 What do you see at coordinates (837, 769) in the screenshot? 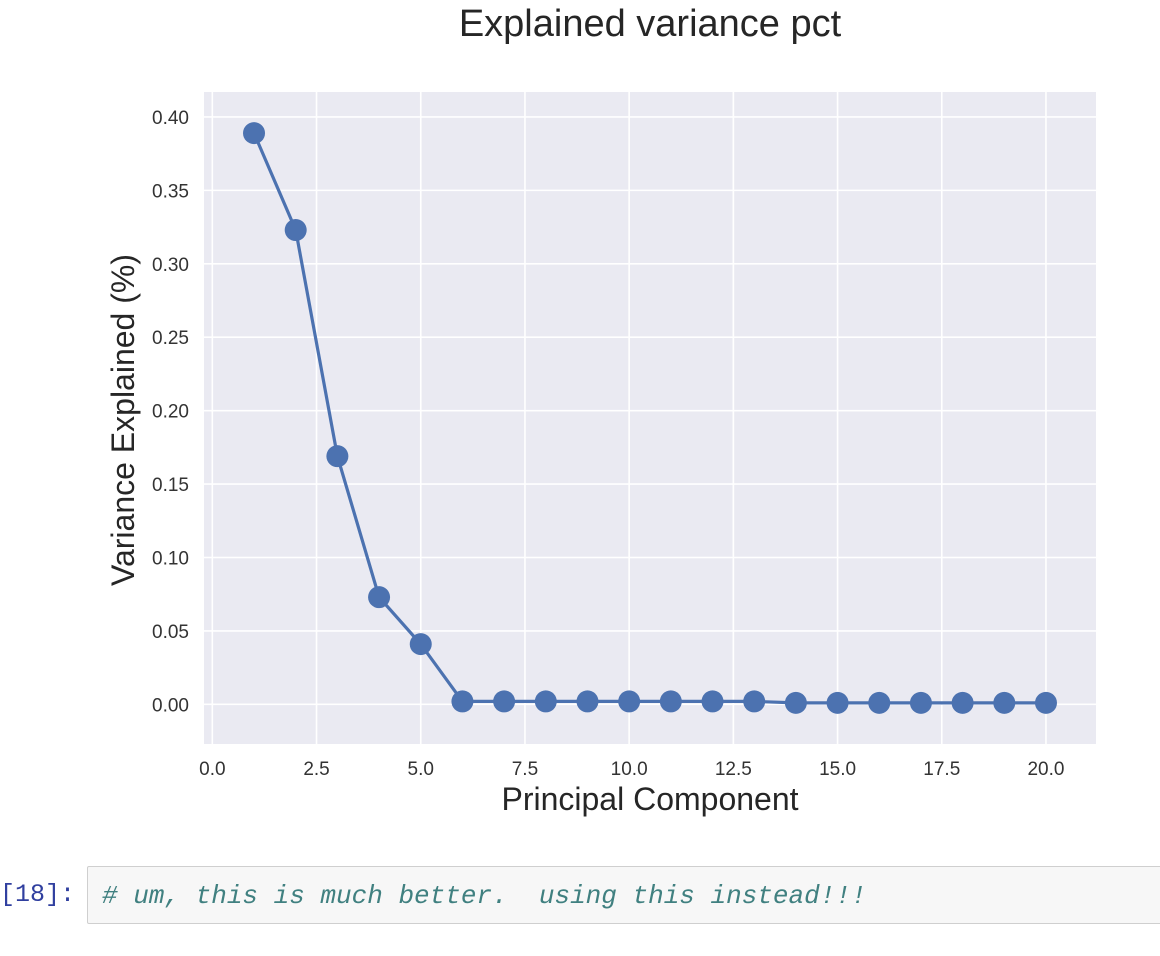
I see `x-tick-label: 15.0` at bounding box center [837, 769].